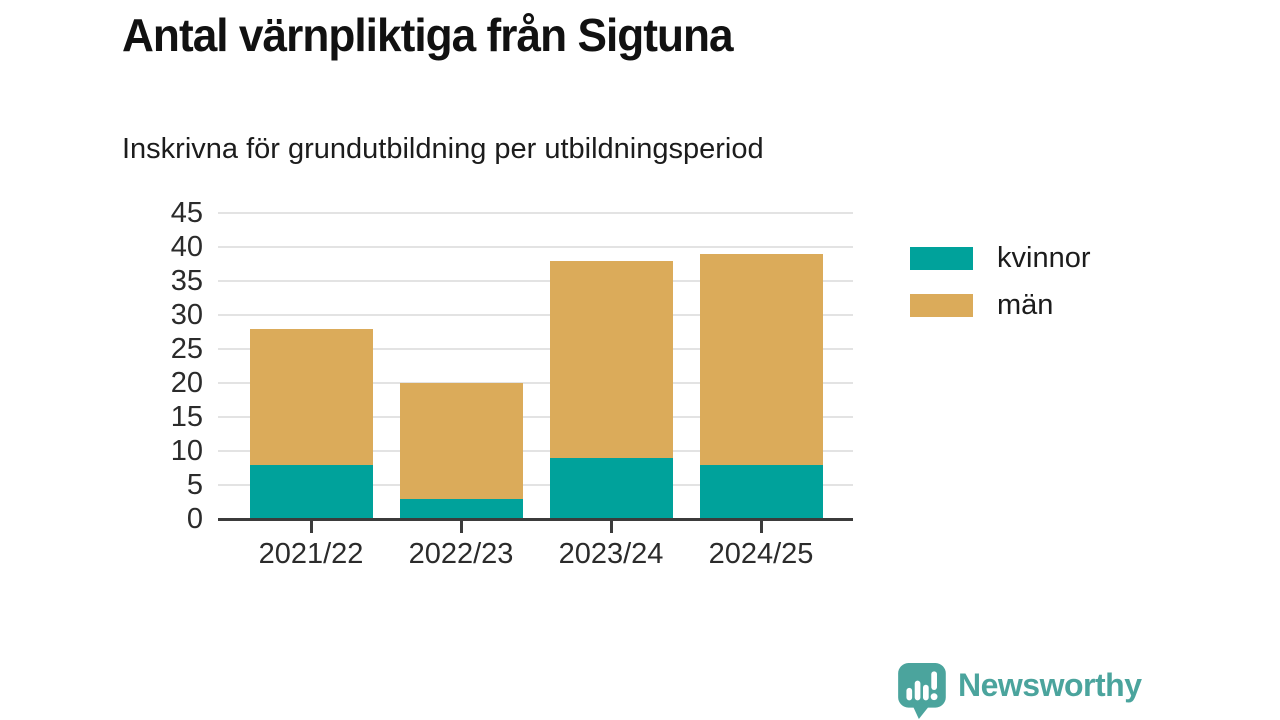  What do you see at coordinates (186, 315) in the screenshot?
I see `y-axis-label-30: 30` at bounding box center [186, 315].